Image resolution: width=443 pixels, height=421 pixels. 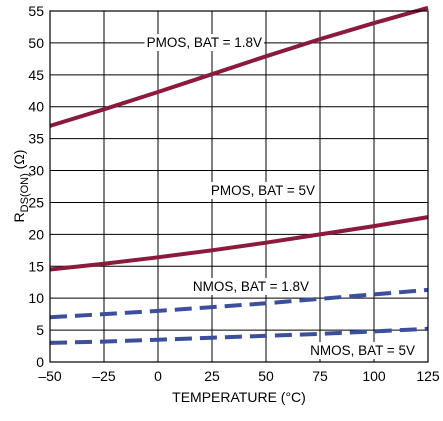 What do you see at coordinates (239, 335) in the screenshot?
I see `series-line-nmos-bat-5v` at bounding box center [239, 335].